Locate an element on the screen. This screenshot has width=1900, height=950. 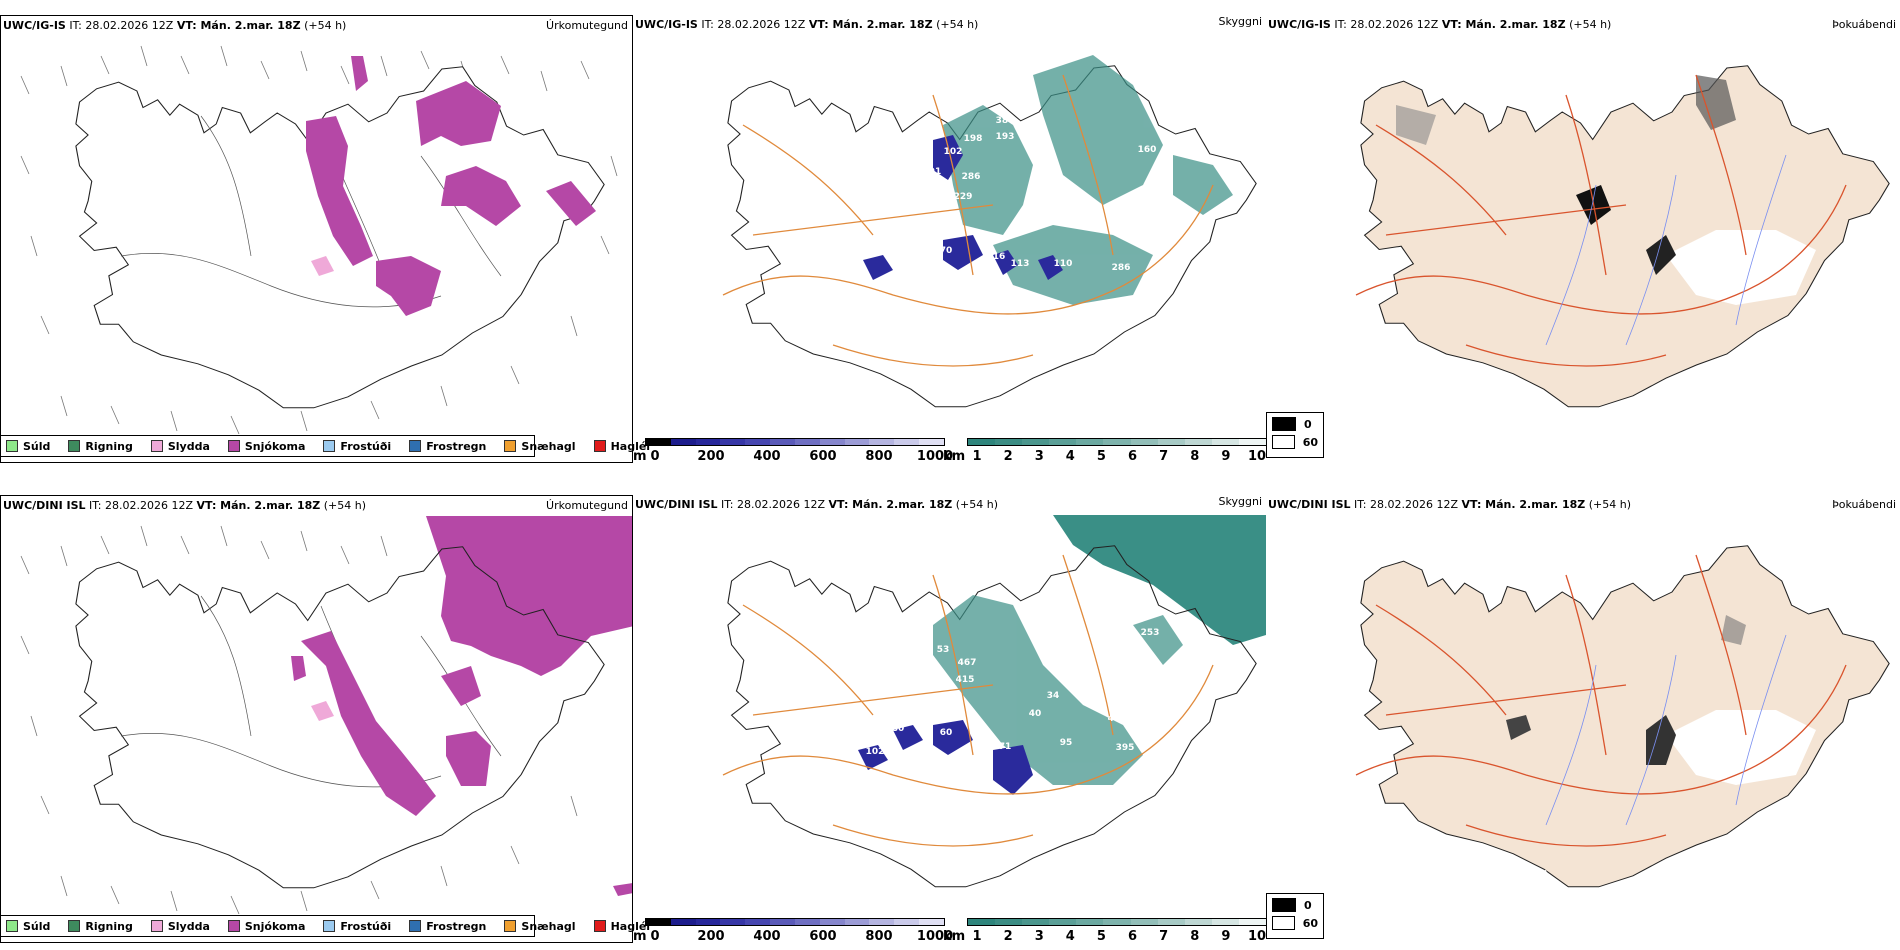
num-label: 160 is located at coordinates (1147, 150).